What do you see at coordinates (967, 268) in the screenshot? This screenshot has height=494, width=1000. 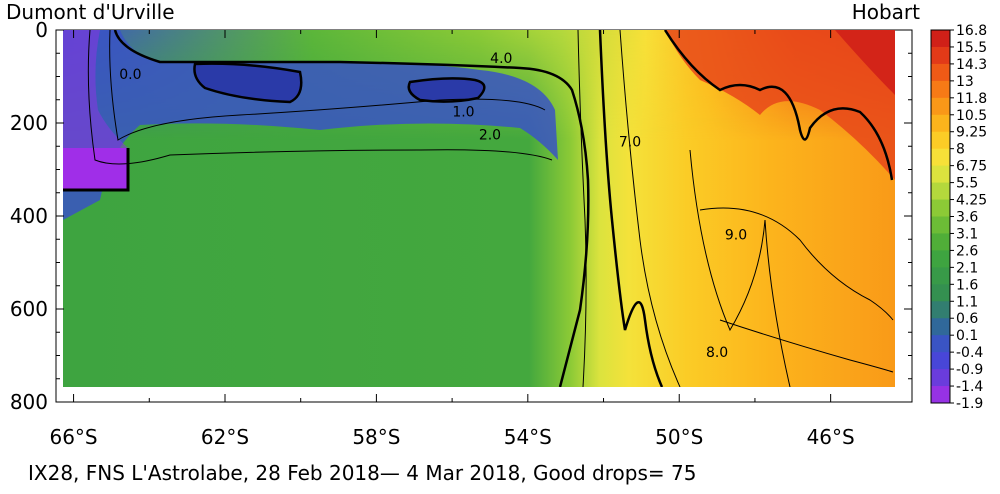 I see `colorbar-label: 2.1` at bounding box center [967, 268].